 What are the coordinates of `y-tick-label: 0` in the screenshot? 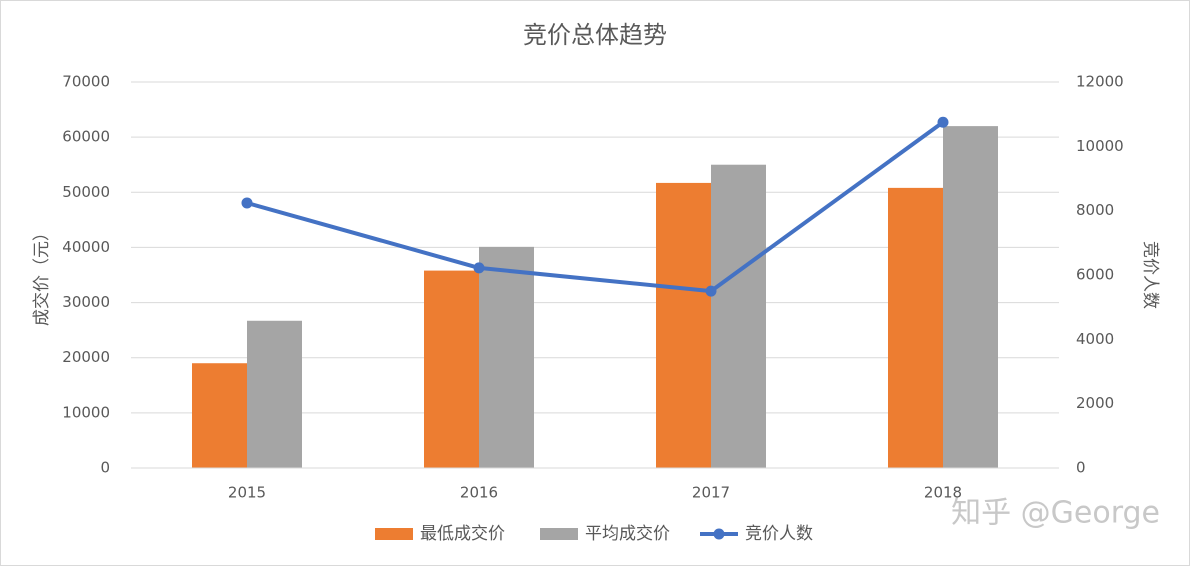 It's located at (105, 468).